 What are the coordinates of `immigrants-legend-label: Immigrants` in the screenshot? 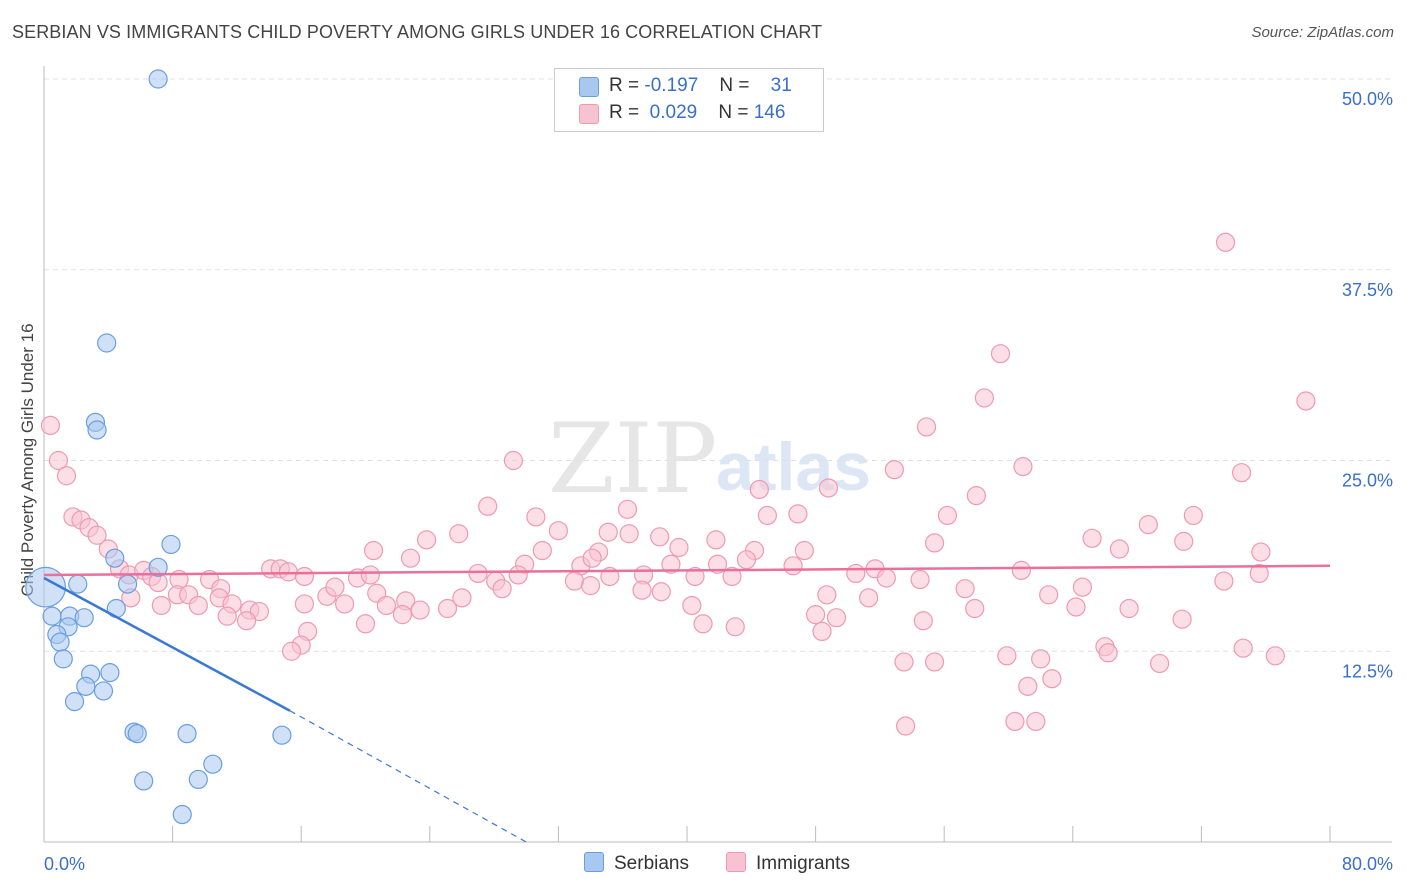 It's located at (803, 863).